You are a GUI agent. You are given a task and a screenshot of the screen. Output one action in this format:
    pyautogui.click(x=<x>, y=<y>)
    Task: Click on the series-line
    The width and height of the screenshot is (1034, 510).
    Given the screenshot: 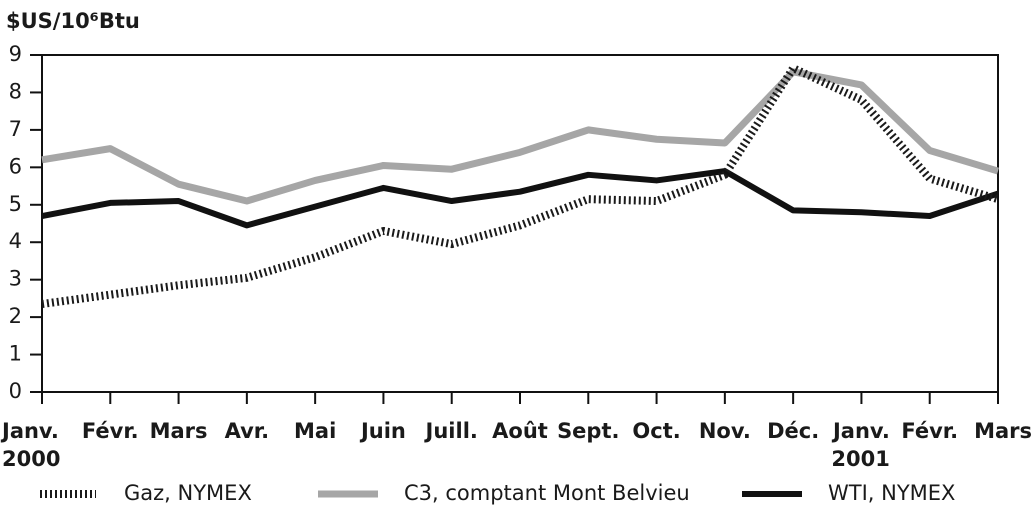 What is the action you would take?
    pyautogui.click(x=520, y=198)
    